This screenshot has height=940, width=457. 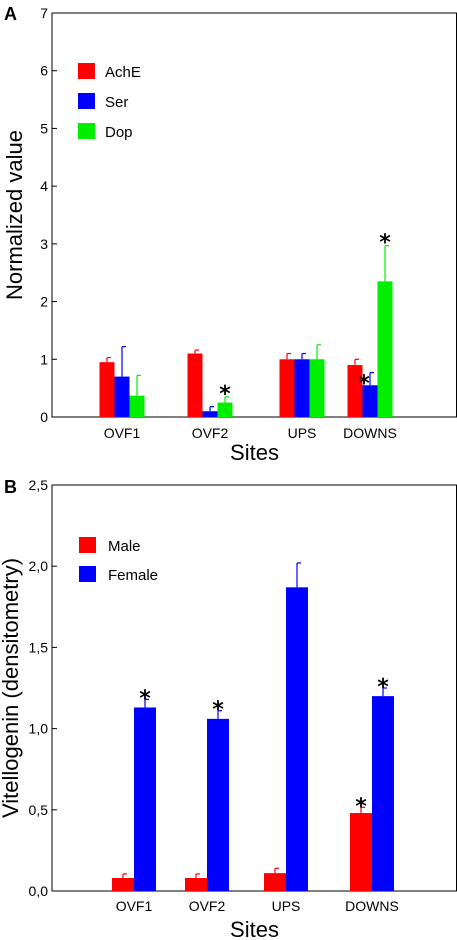 I want to click on y-tick-label: 0, so click(x=44, y=417).